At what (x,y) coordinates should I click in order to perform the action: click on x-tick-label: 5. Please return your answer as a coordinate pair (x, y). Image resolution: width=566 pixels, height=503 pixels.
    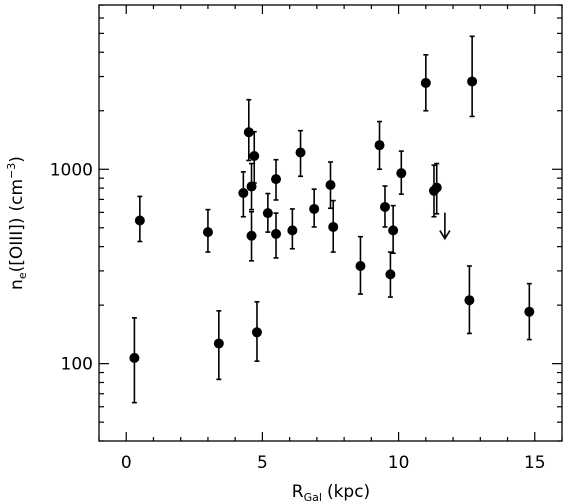
    Looking at the image, I should click on (262, 463).